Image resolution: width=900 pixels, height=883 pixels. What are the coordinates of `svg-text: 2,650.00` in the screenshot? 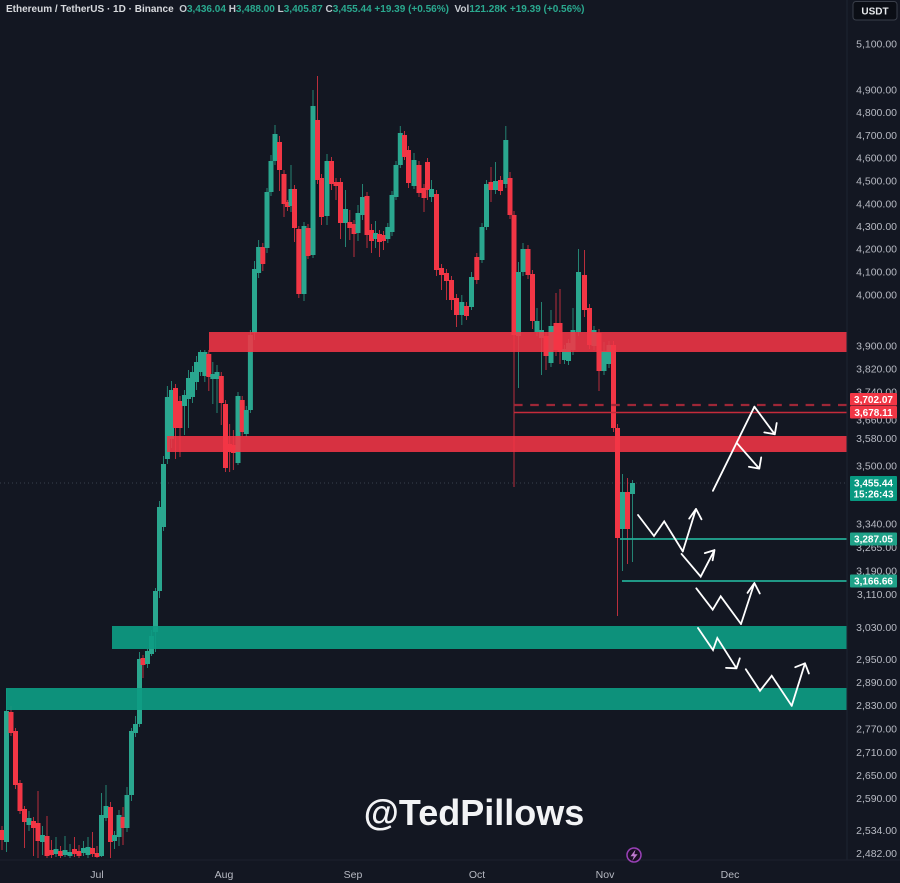 It's located at (876, 776).